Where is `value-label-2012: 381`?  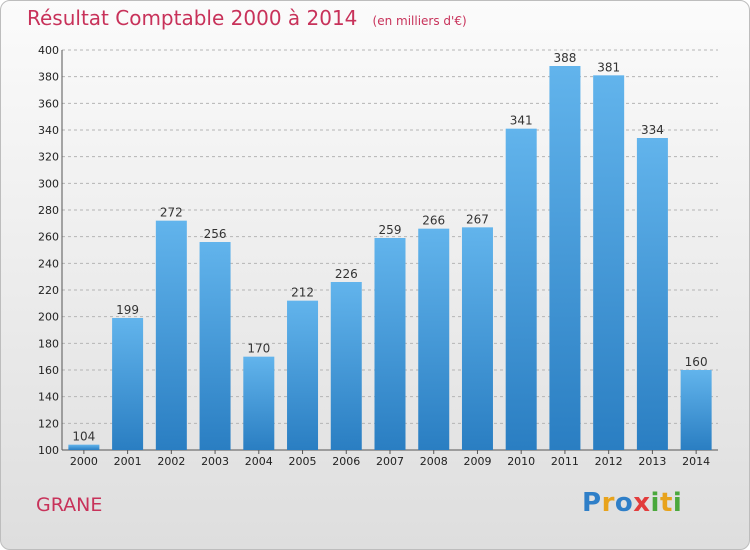 value-label-2012: 381 is located at coordinates (608, 67).